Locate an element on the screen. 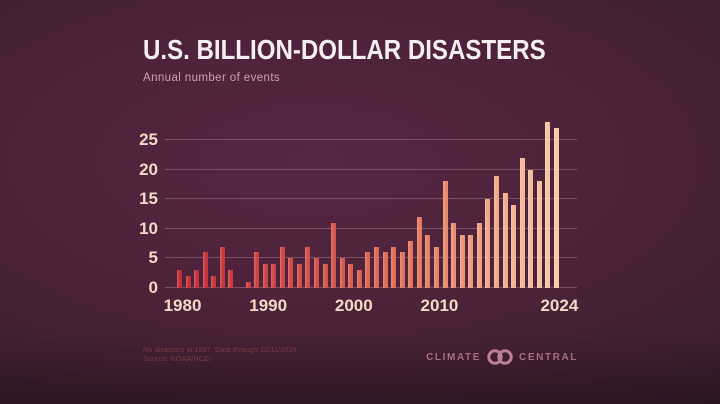 This screenshot has width=720, height=404. x-tick-2024: 2024 is located at coordinates (559, 305).